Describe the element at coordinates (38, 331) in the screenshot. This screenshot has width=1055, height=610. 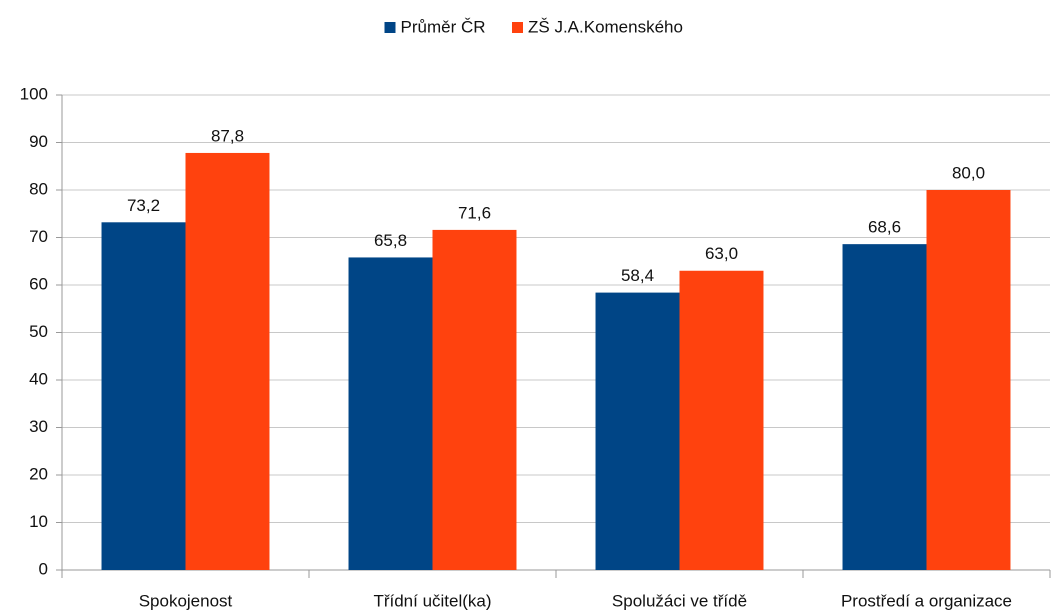
I see `y-tick-label: 50` at that location.